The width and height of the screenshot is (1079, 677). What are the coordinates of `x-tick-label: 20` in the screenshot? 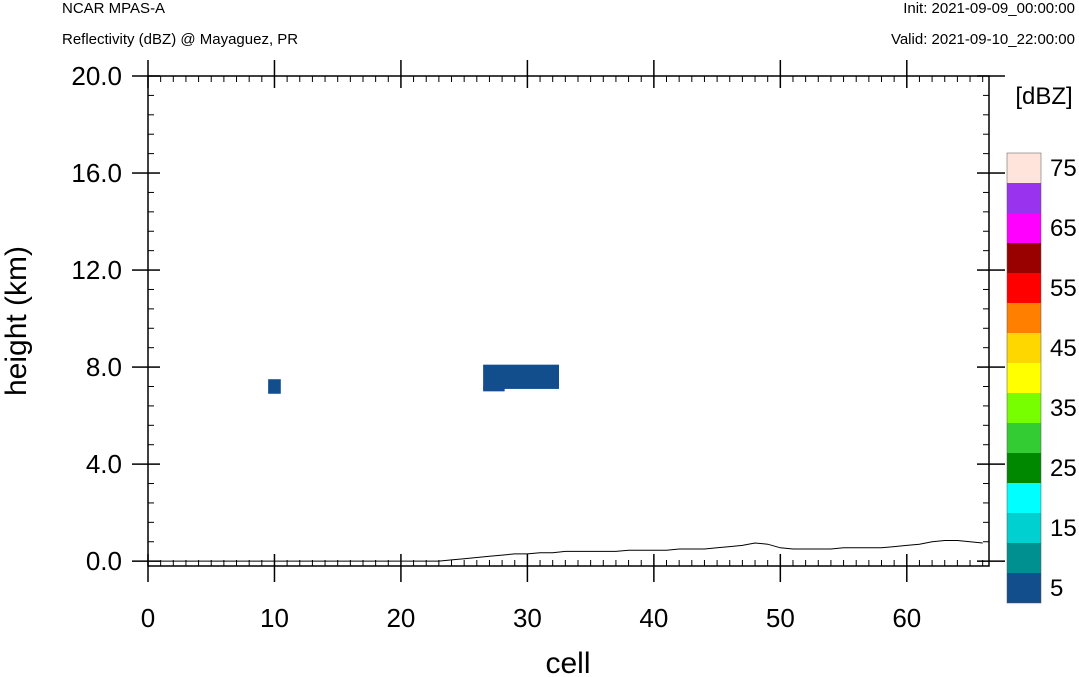 It's located at (400, 618).